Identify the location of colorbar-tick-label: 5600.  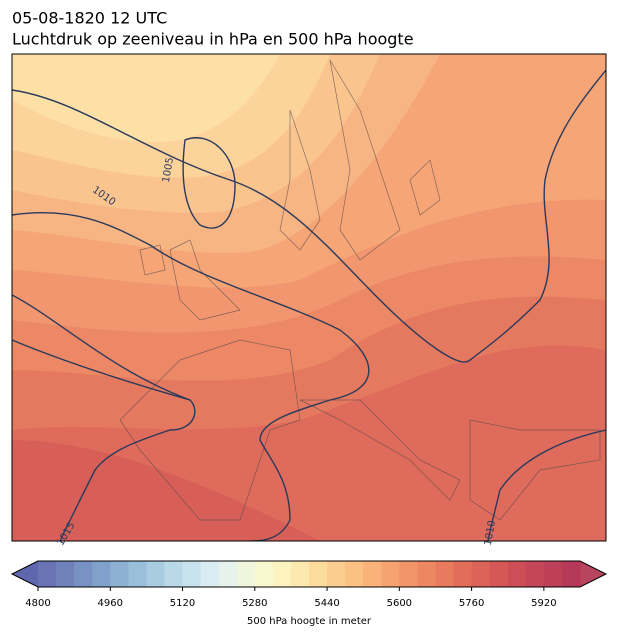
(399, 603).